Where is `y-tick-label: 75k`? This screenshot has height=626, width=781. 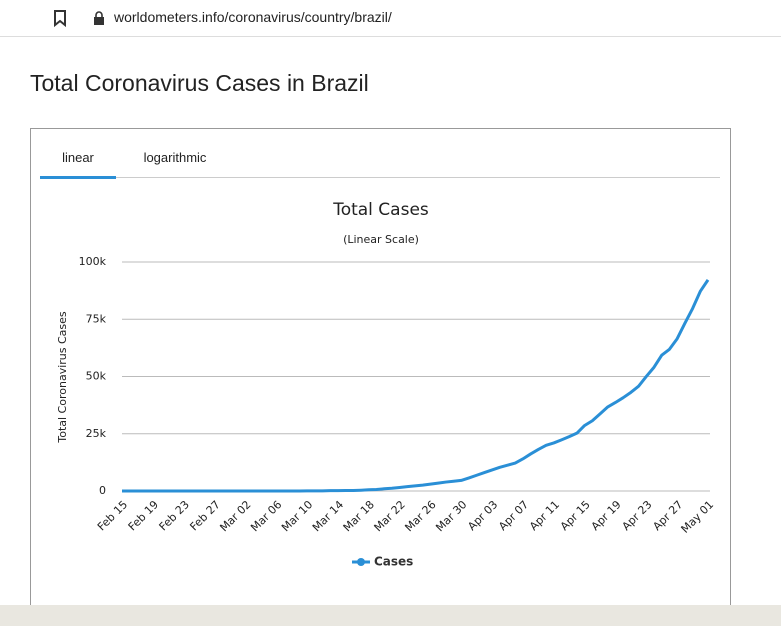
y-tick-label: 75k is located at coordinates (96, 318).